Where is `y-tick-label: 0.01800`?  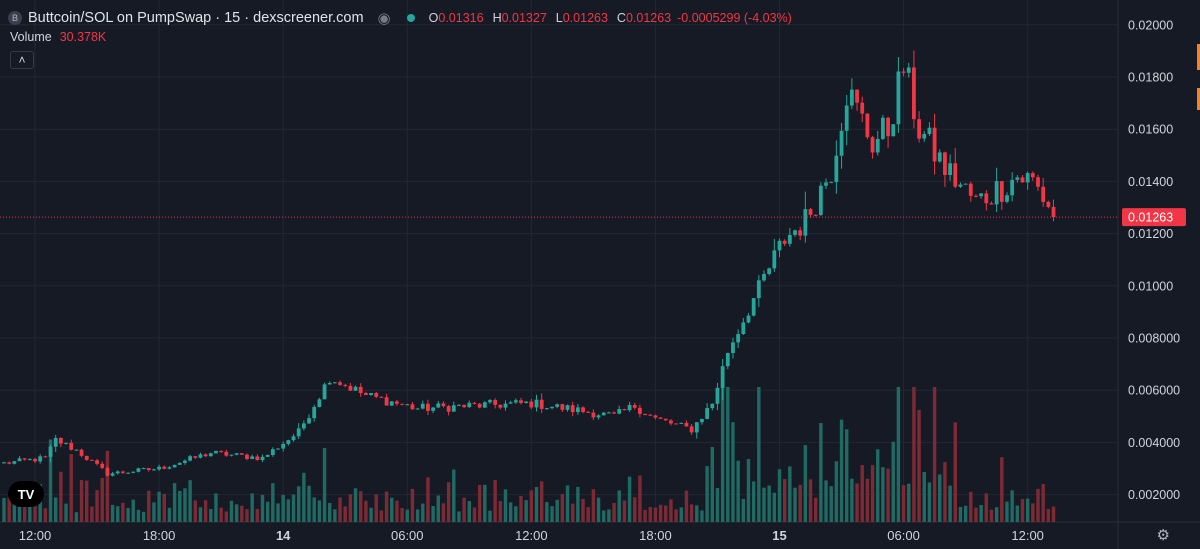 y-tick-label: 0.01800 is located at coordinates (1150, 77).